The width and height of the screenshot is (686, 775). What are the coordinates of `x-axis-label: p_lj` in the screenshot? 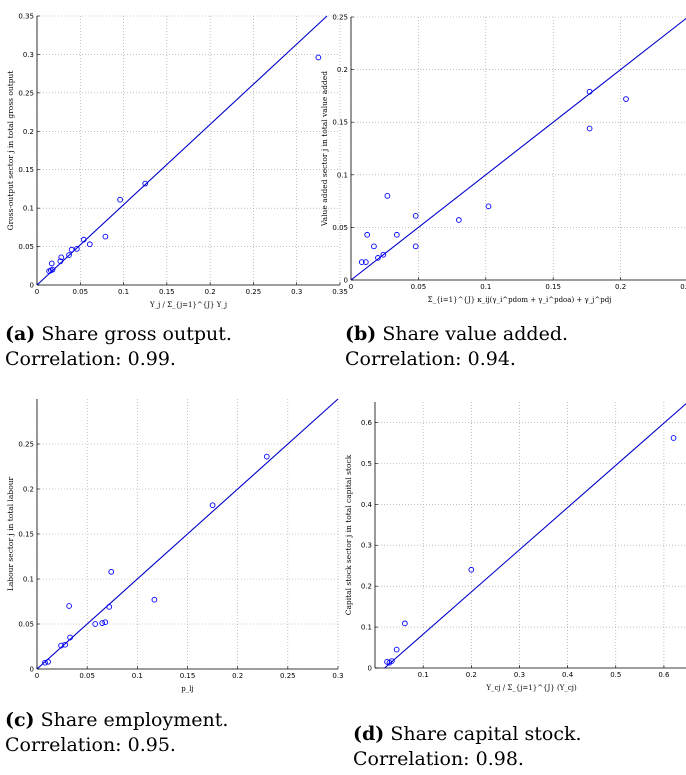 It's located at (187, 689).